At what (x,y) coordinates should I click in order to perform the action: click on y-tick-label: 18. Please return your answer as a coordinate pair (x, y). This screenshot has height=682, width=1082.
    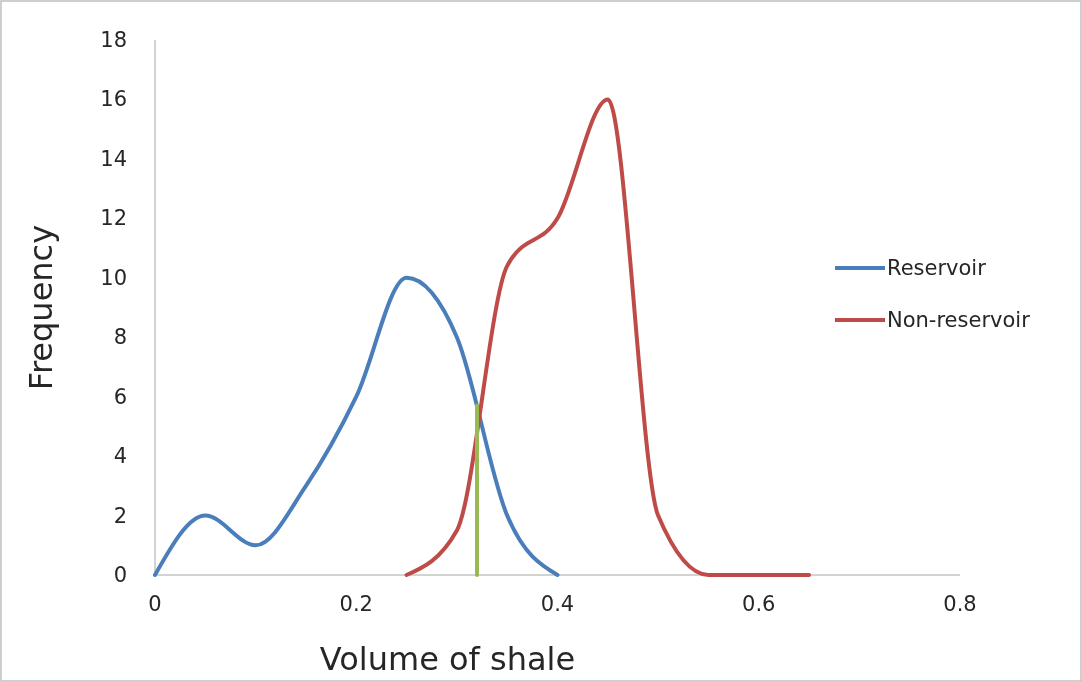
    Looking at the image, I should click on (113, 40).